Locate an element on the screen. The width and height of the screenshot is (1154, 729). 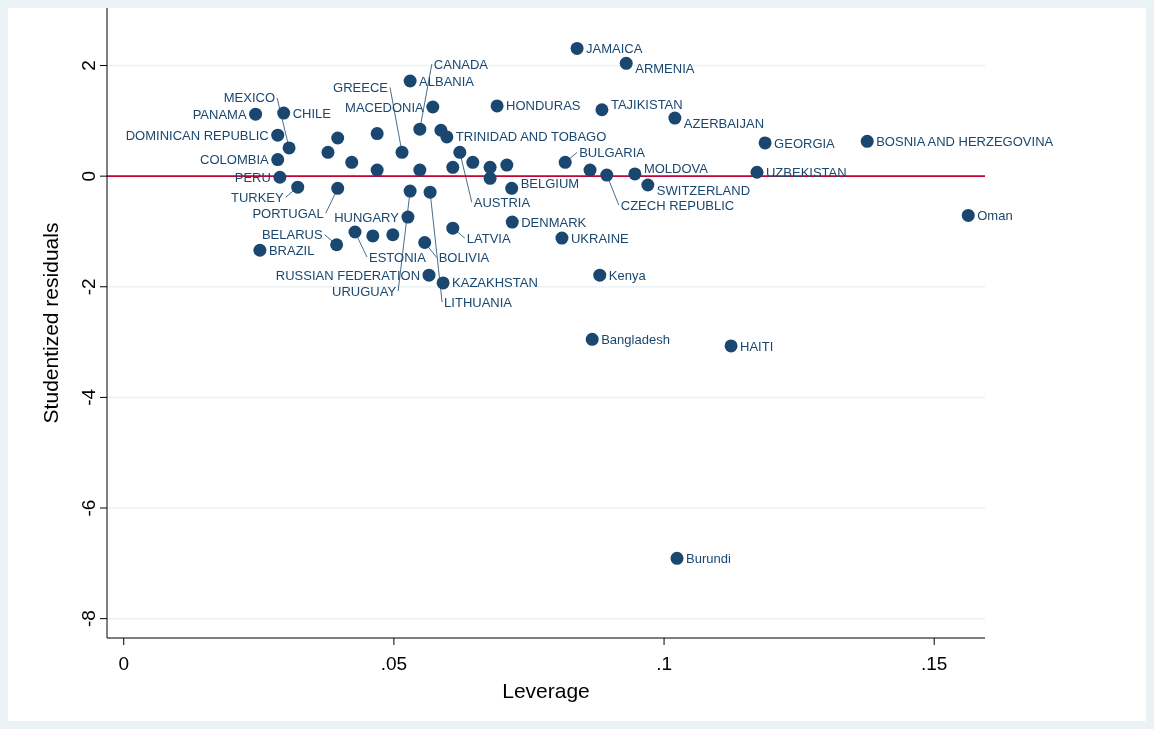
annotation: TURKEY is located at coordinates (257, 197).